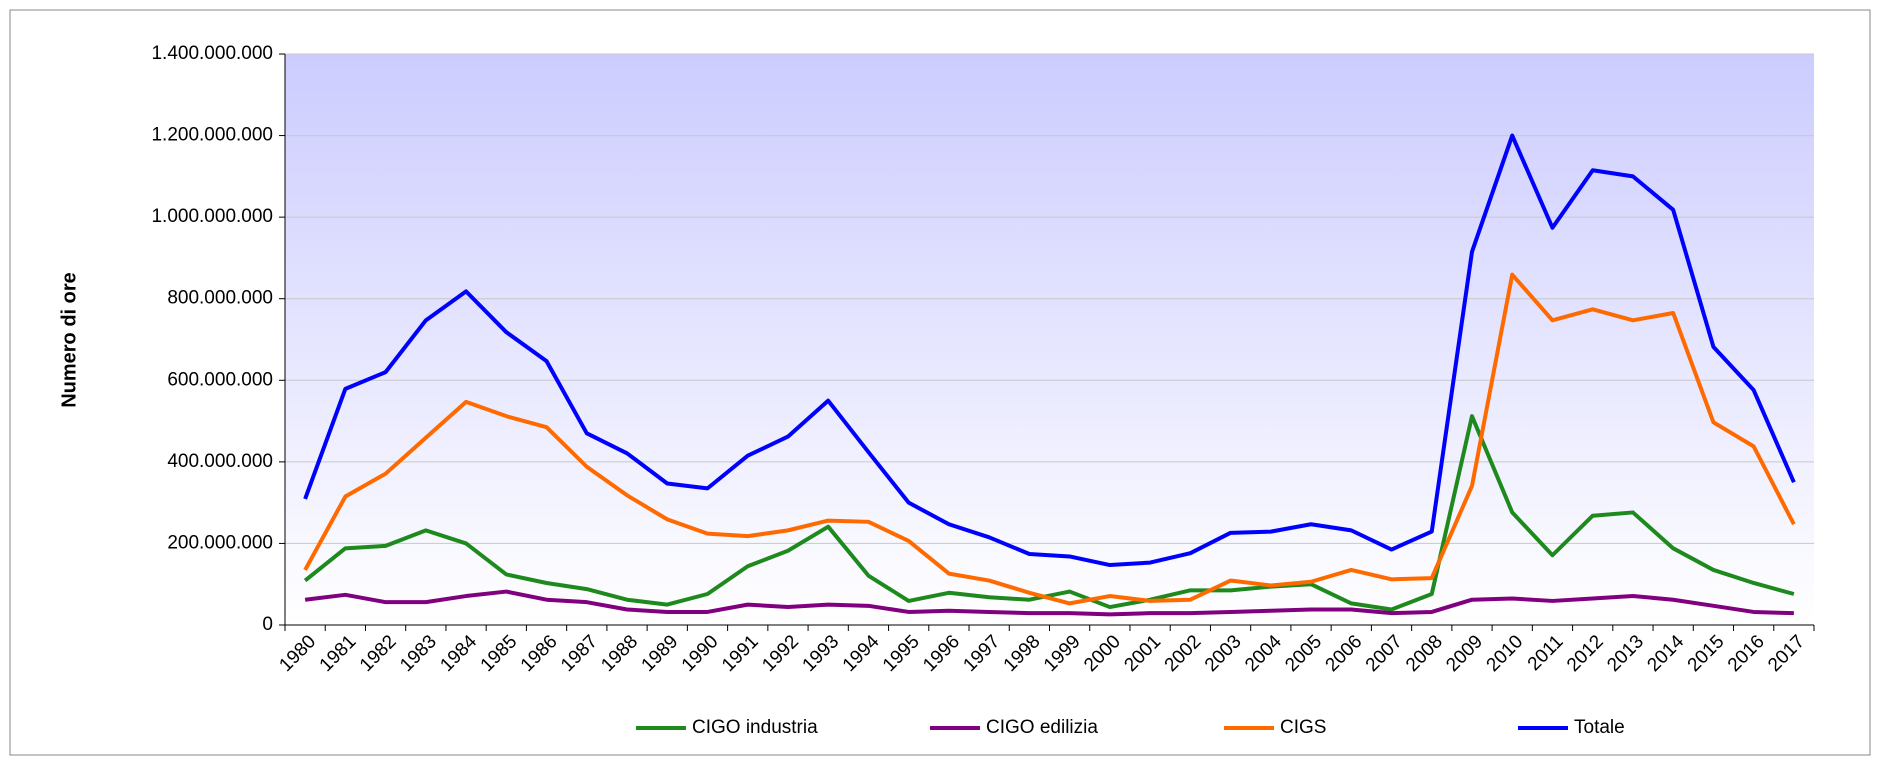  I want to click on y-axis-label: Numero di ore, so click(69, 340).